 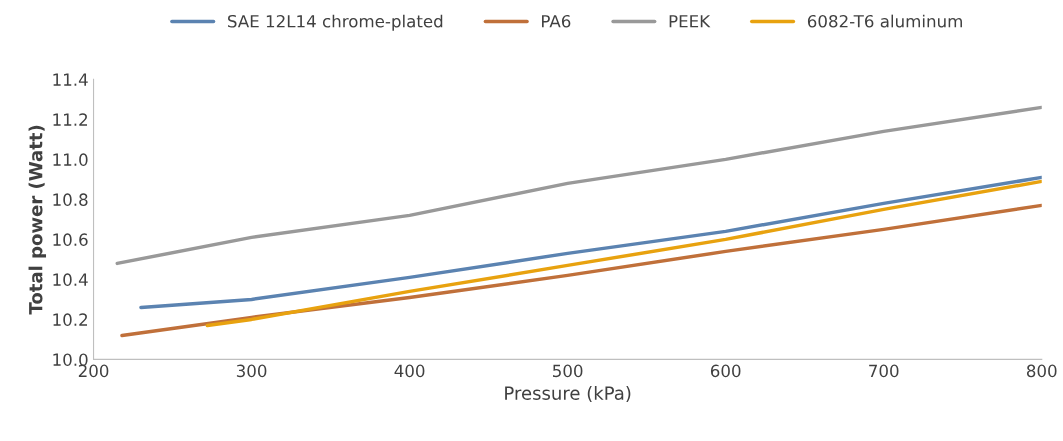 What do you see at coordinates (37, 220) in the screenshot?
I see `y-axis-title: Total power (Watt)` at bounding box center [37, 220].